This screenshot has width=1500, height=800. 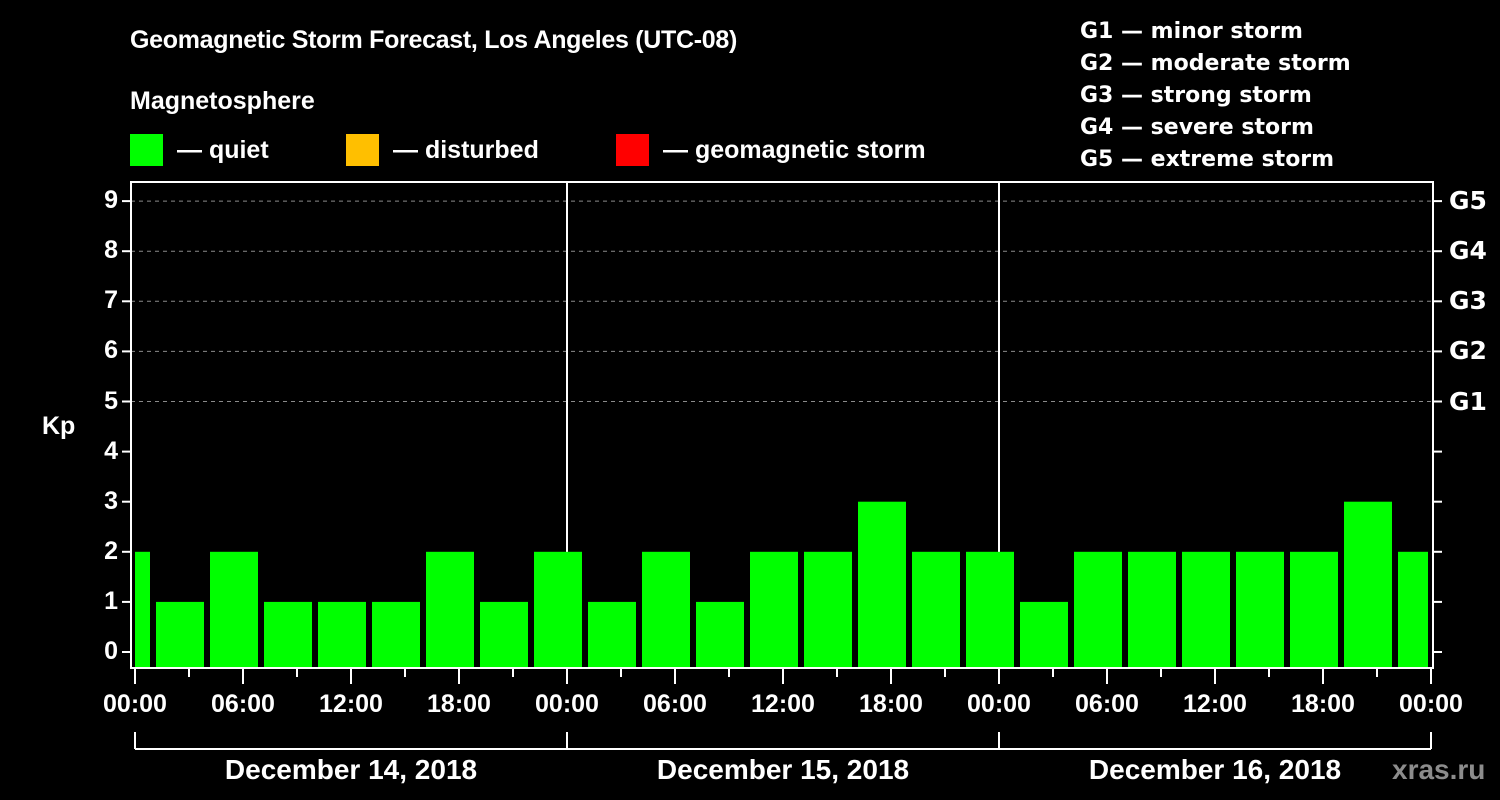 What do you see at coordinates (111, 250) in the screenshot?
I see `y-tick-label: 8` at bounding box center [111, 250].